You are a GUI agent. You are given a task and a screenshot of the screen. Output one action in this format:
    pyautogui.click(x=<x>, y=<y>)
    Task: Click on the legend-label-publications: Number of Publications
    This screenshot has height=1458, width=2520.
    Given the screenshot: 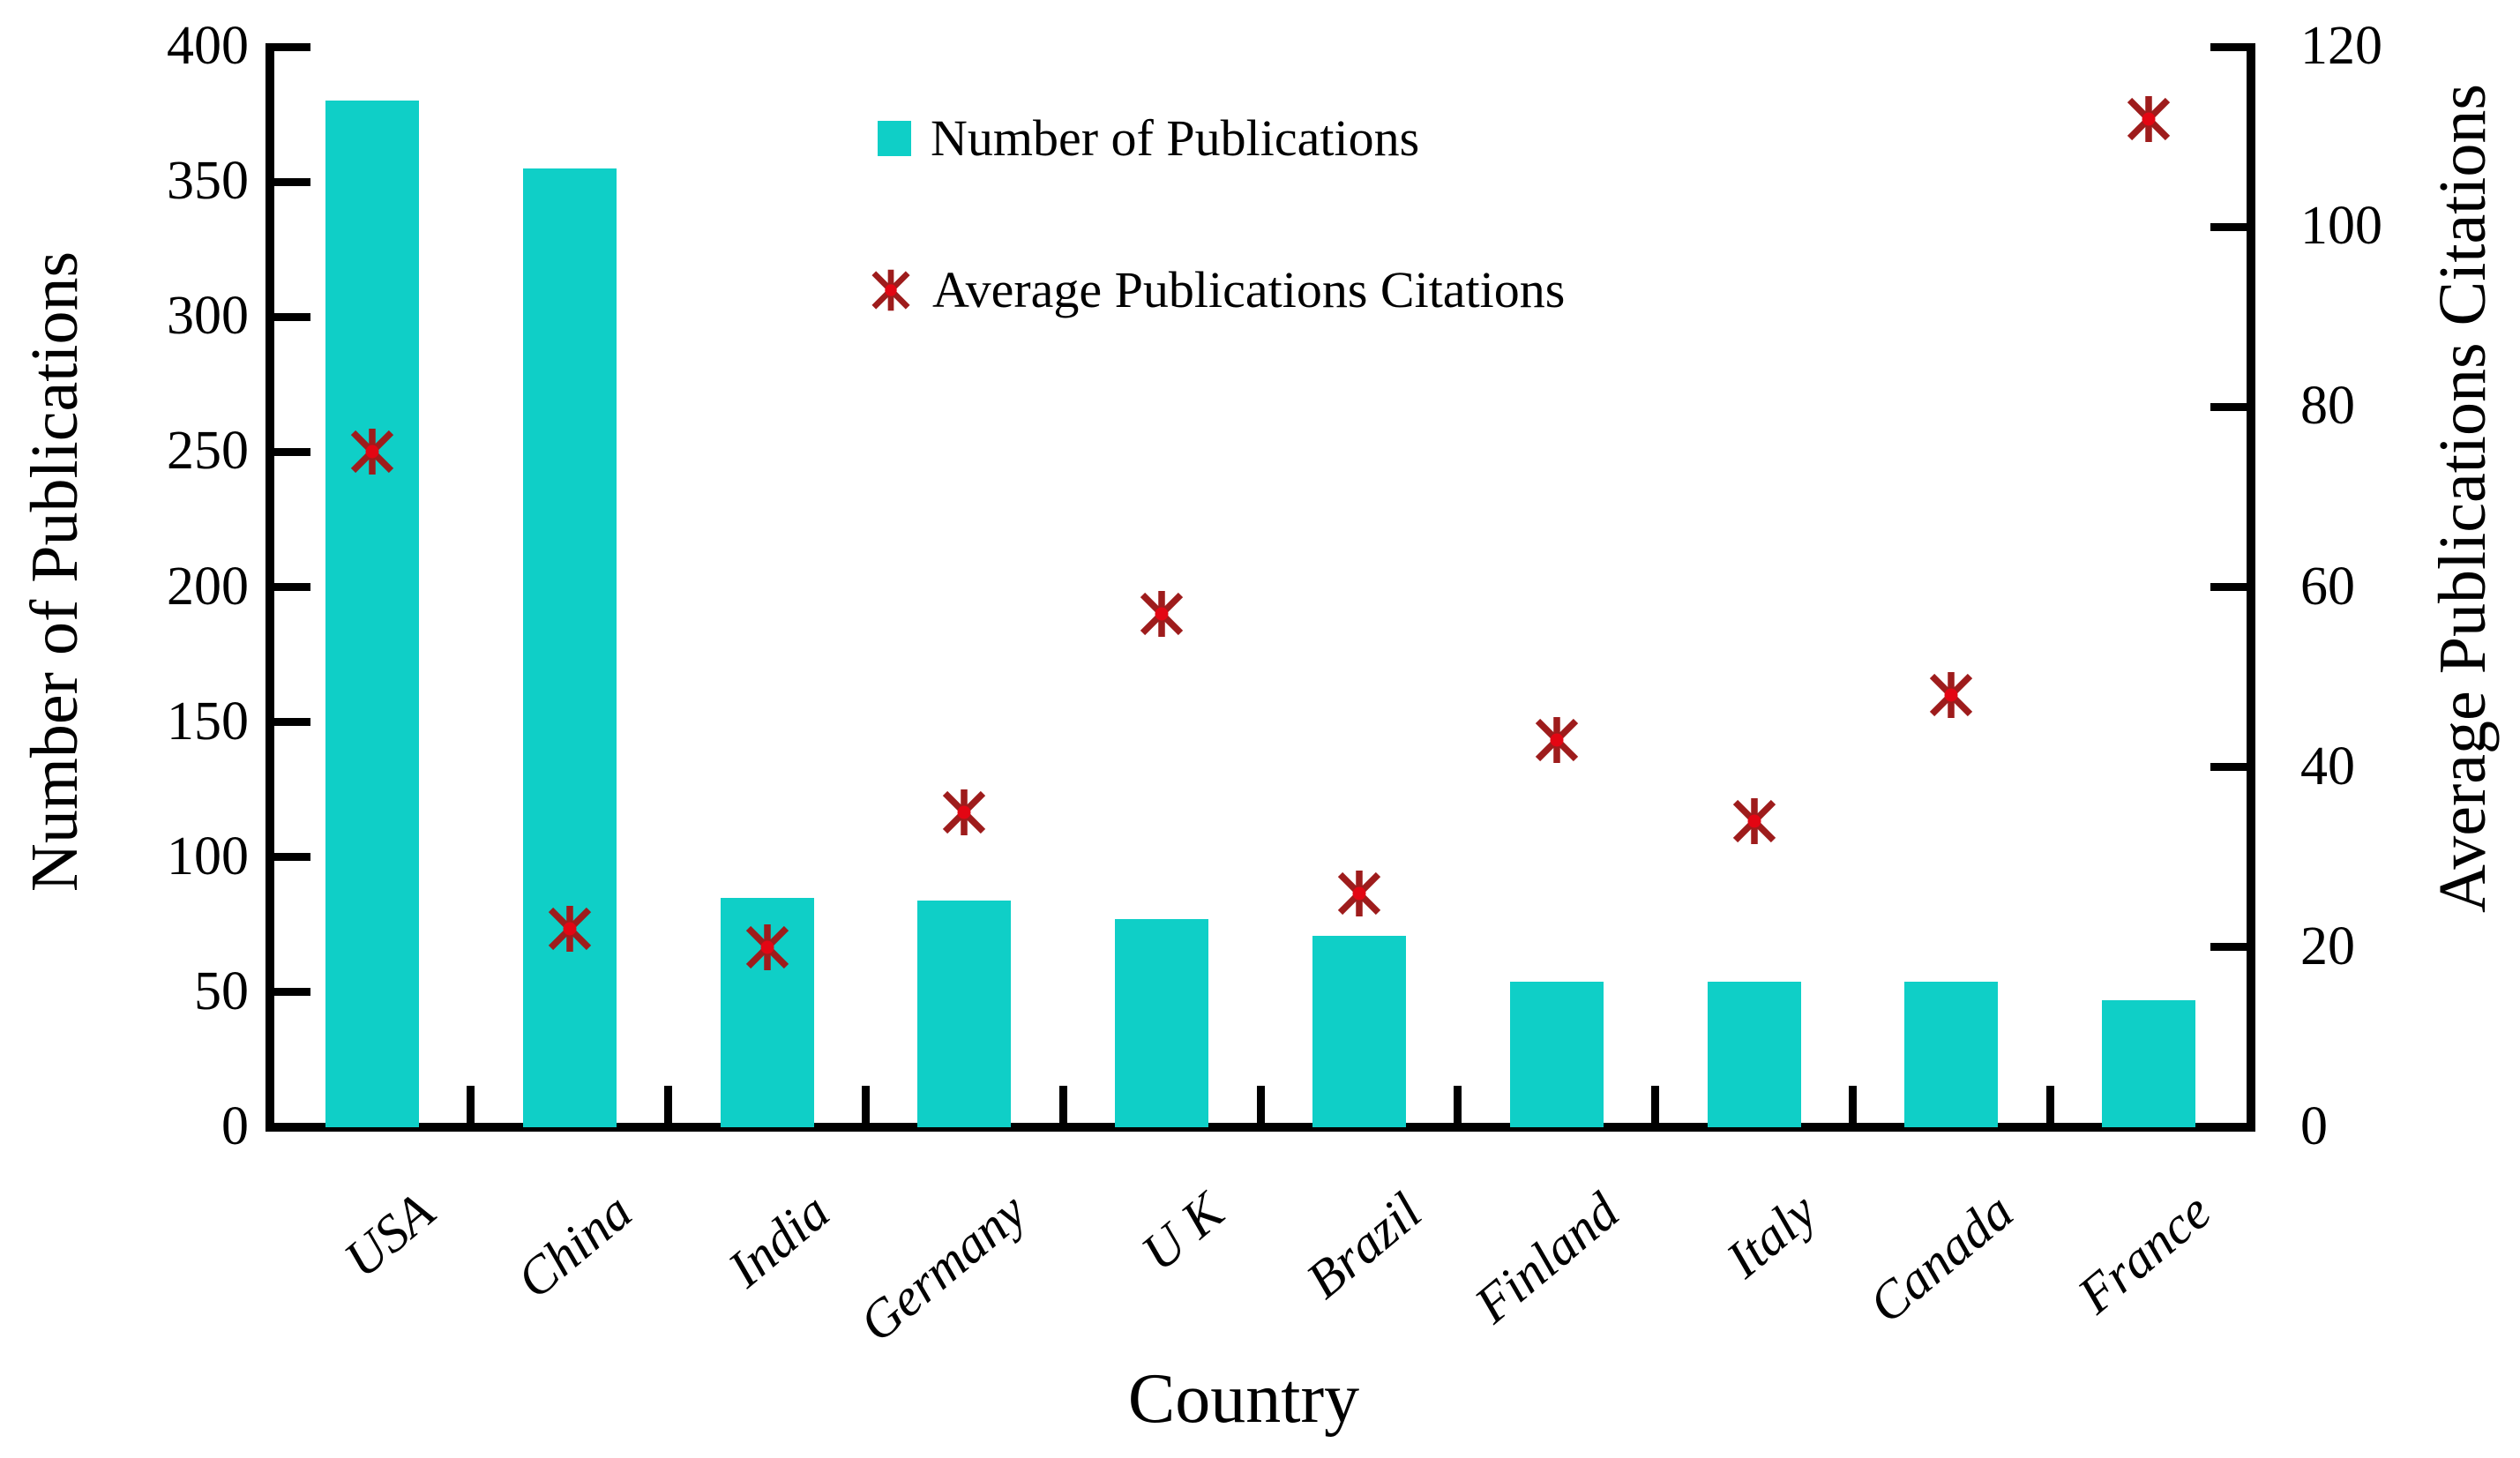 What is the action you would take?
    pyautogui.click(x=1175, y=138)
    